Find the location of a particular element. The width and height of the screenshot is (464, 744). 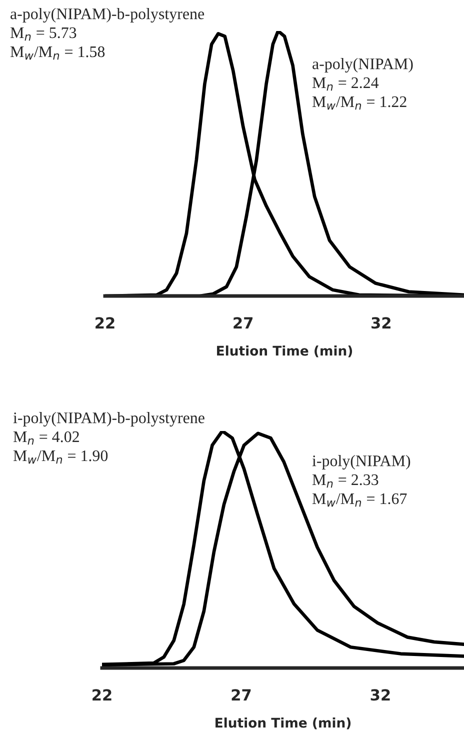

annotation: M$_{w}$/M$_{n}$ = 1.22 is located at coordinates (359, 103).